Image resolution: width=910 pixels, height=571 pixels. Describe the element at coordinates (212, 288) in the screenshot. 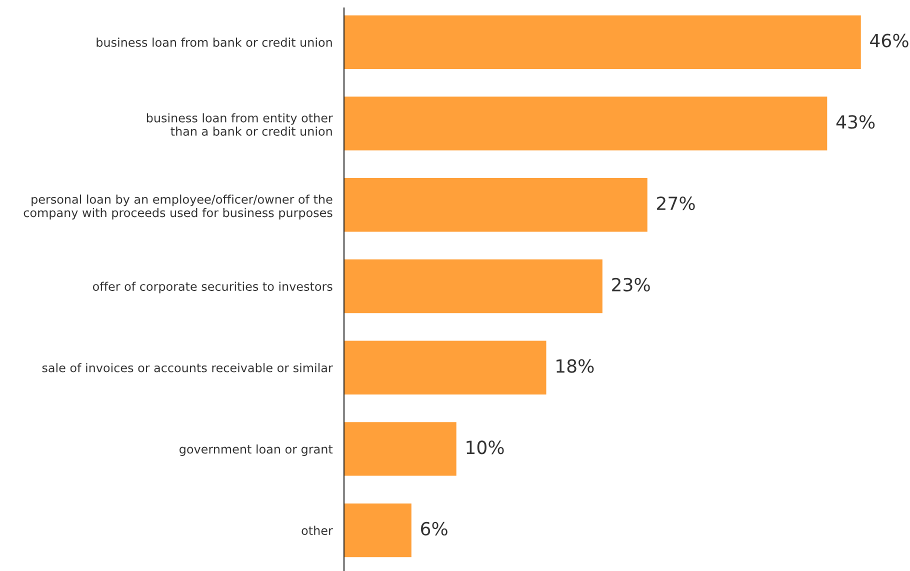

I see `y-tick-label: offer of corporate securities to investors` at that location.